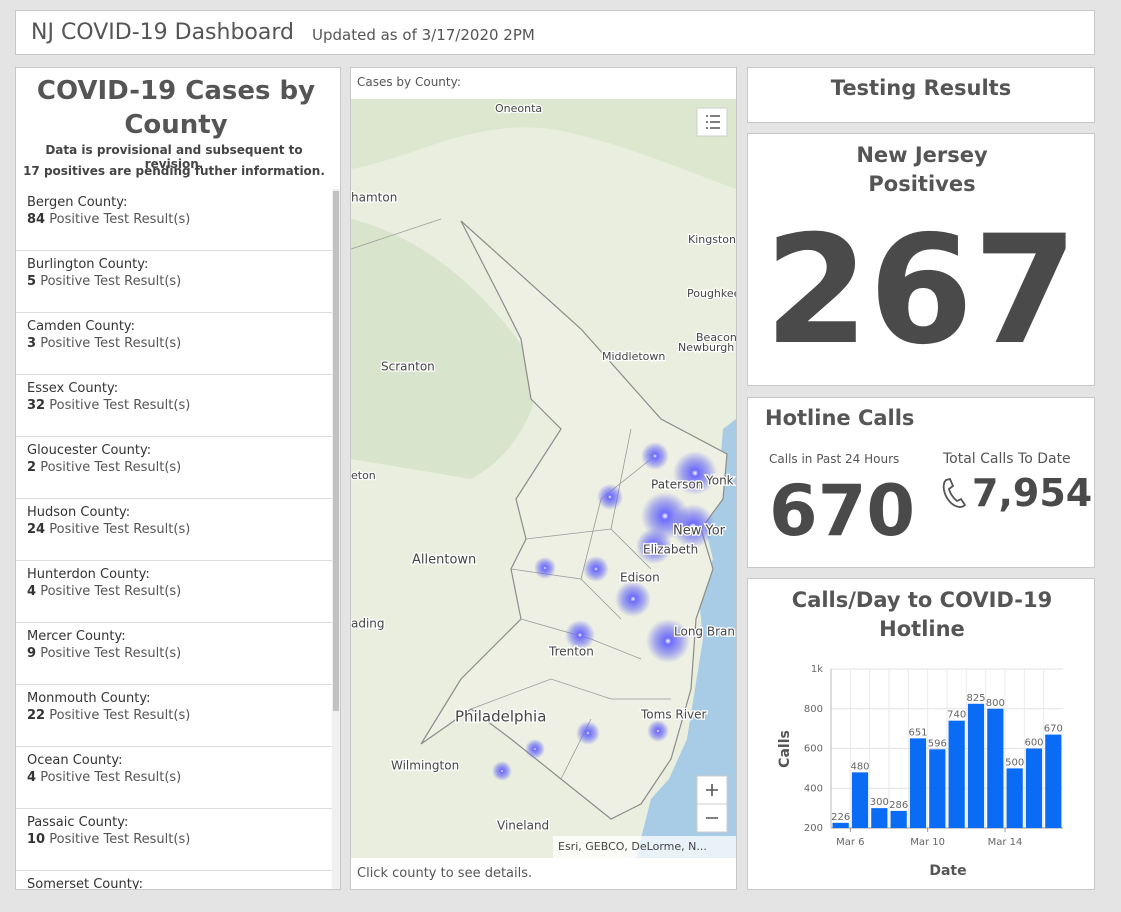 This screenshot has height=912, width=1121. I want to click on map-label: Beacon, so click(716, 337).